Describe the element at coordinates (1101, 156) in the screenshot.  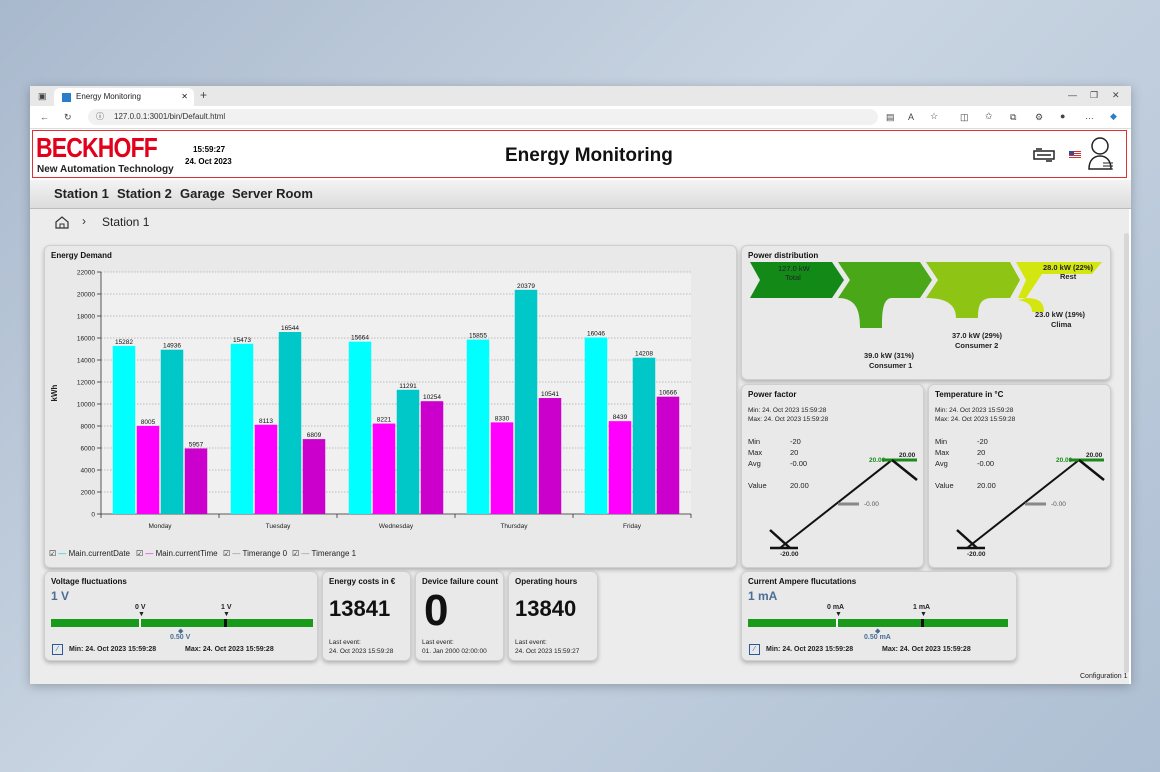
I see `user-icon` at that location.